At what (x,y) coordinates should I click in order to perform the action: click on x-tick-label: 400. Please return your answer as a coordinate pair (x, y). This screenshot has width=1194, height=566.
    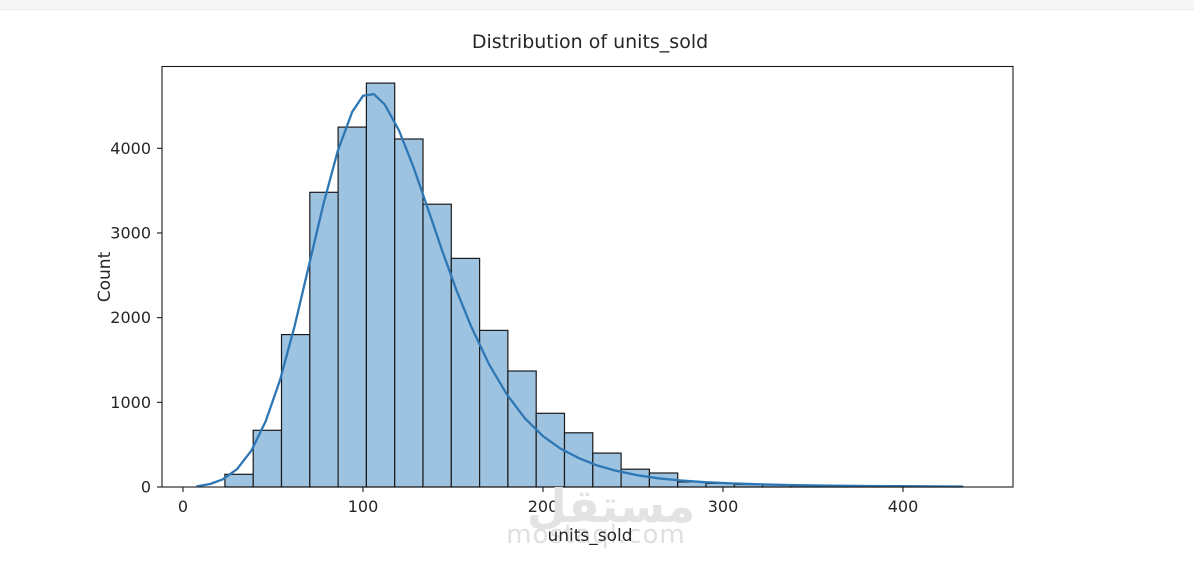
    Looking at the image, I should click on (903, 506).